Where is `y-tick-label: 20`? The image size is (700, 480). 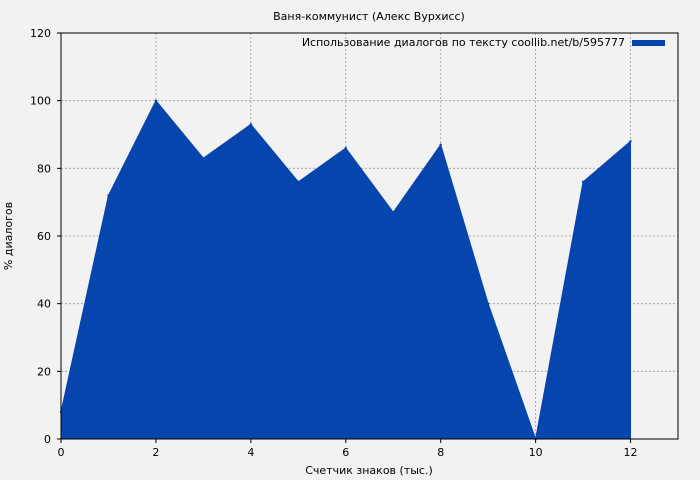 y-tick-label: 20 is located at coordinates (44, 371).